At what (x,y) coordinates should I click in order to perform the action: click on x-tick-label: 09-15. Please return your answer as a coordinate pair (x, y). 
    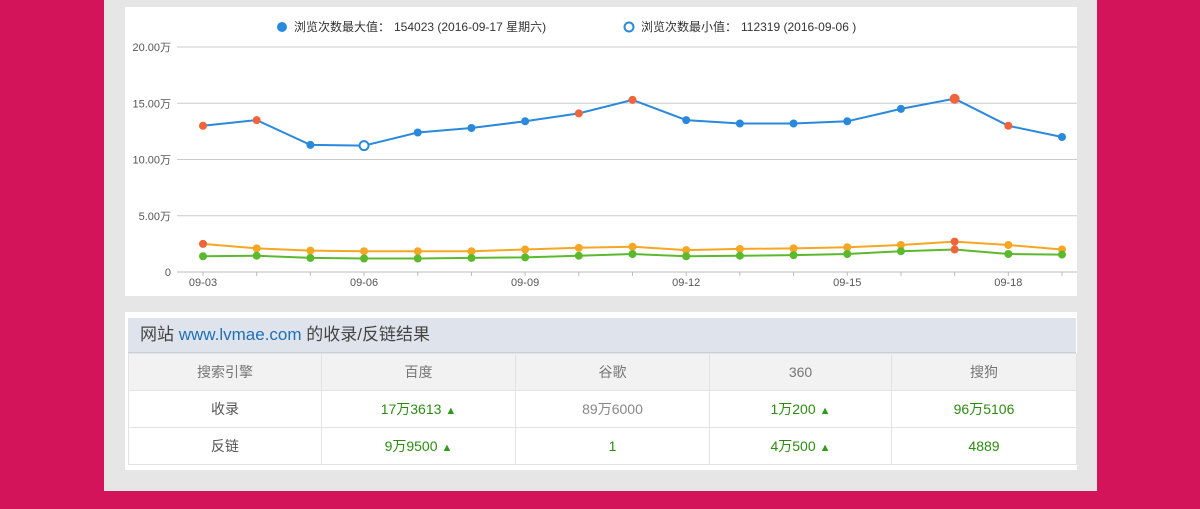
    Looking at the image, I should click on (847, 283).